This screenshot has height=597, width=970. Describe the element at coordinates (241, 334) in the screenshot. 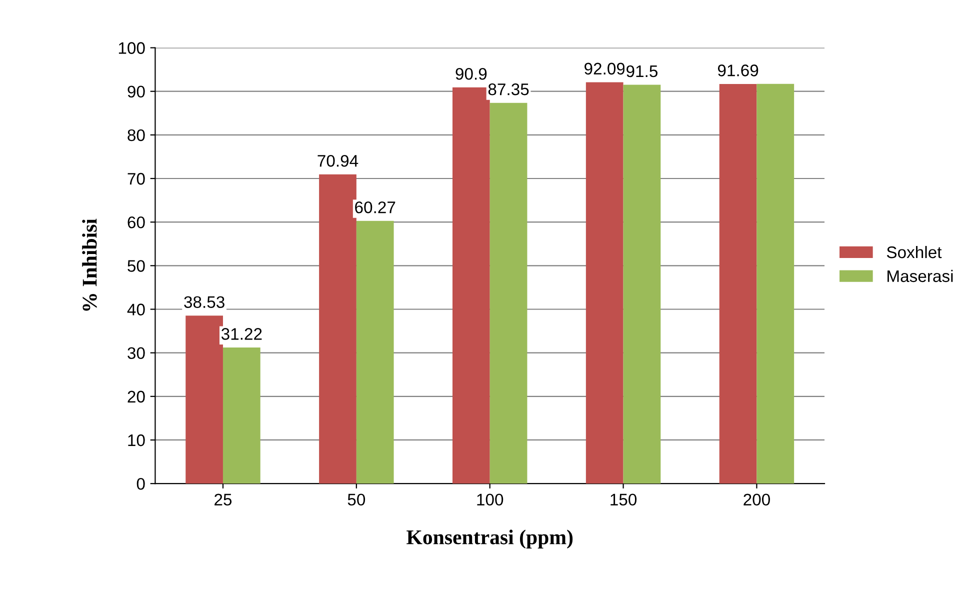

I see `data-label: 31.22` at that location.